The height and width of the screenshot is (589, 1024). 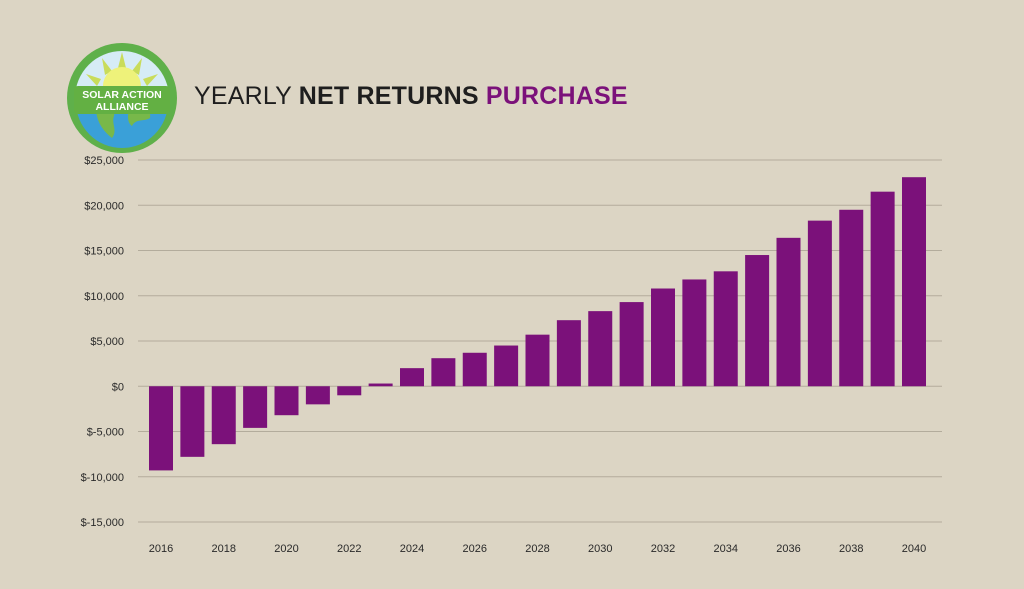 I want to click on x-tick-label: 2016, so click(x=161, y=549).